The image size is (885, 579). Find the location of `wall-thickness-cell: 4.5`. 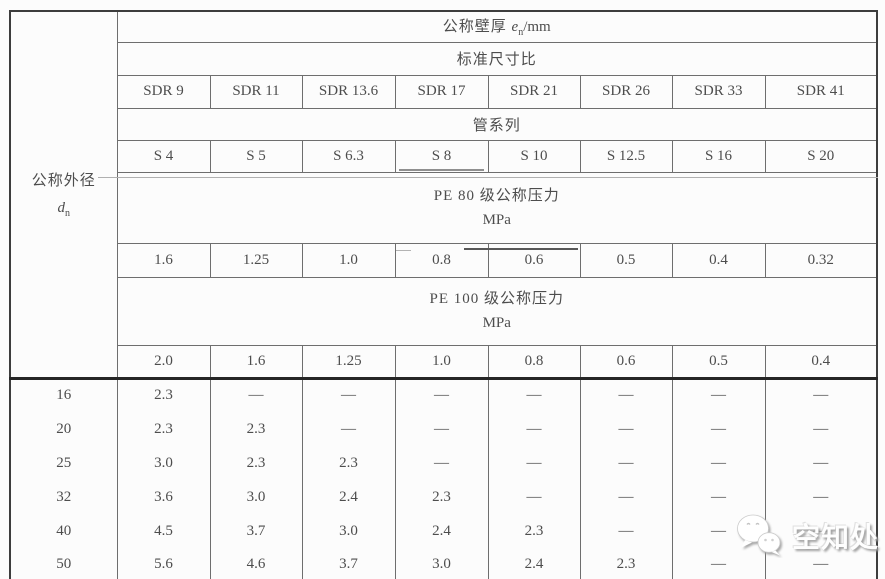

wall-thickness-cell: 4.5 is located at coordinates (163, 531).